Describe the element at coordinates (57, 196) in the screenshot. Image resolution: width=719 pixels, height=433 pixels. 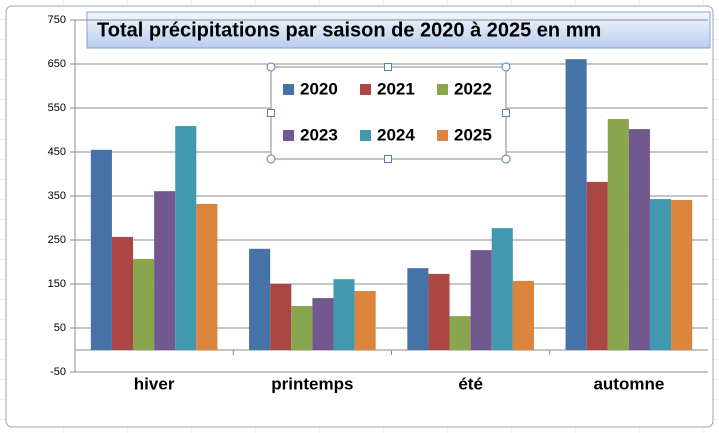
I see `y-tick-label: 350` at that location.